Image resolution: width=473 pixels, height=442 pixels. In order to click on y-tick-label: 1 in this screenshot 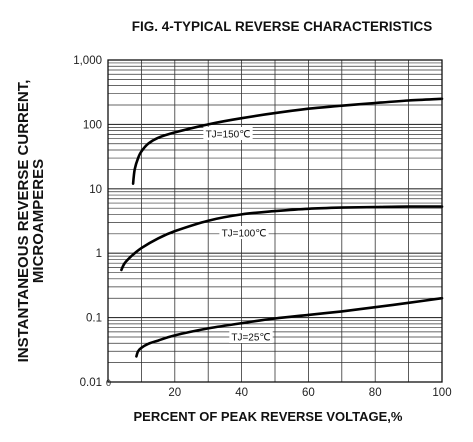, I will do `click(99, 254)`.